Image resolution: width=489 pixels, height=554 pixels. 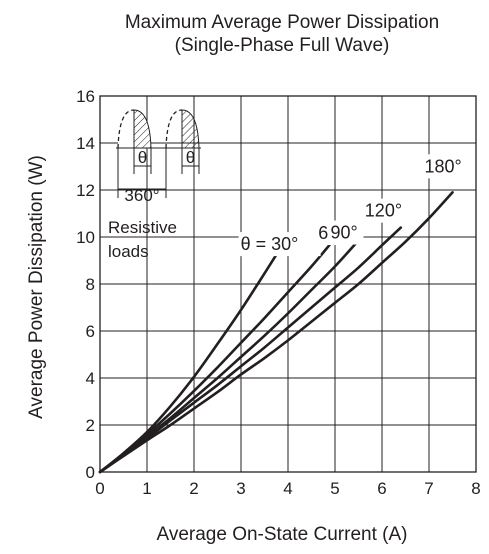 What do you see at coordinates (90, 378) in the screenshot?
I see `y-tick-label: 4` at bounding box center [90, 378].